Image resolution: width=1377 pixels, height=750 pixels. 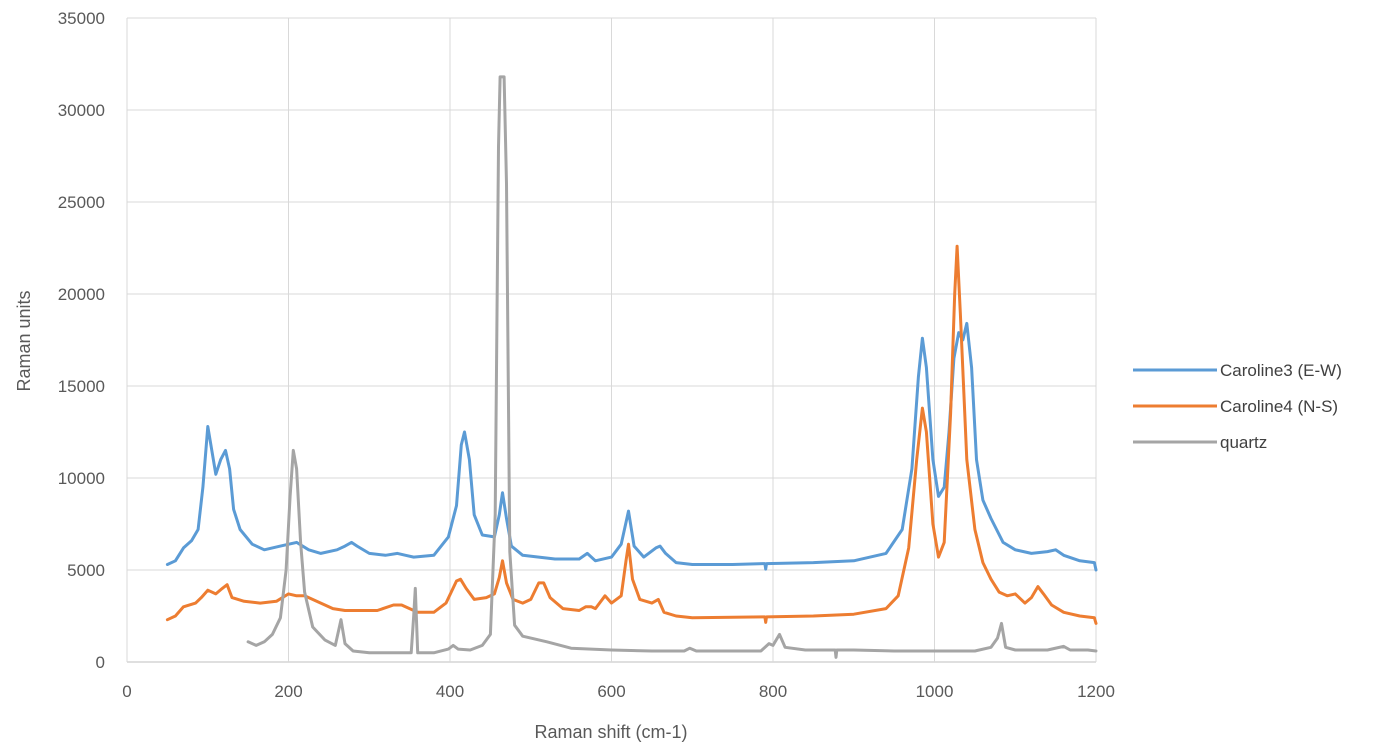 I want to click on y-tick-label: 35000, so click(x=81, y=18).